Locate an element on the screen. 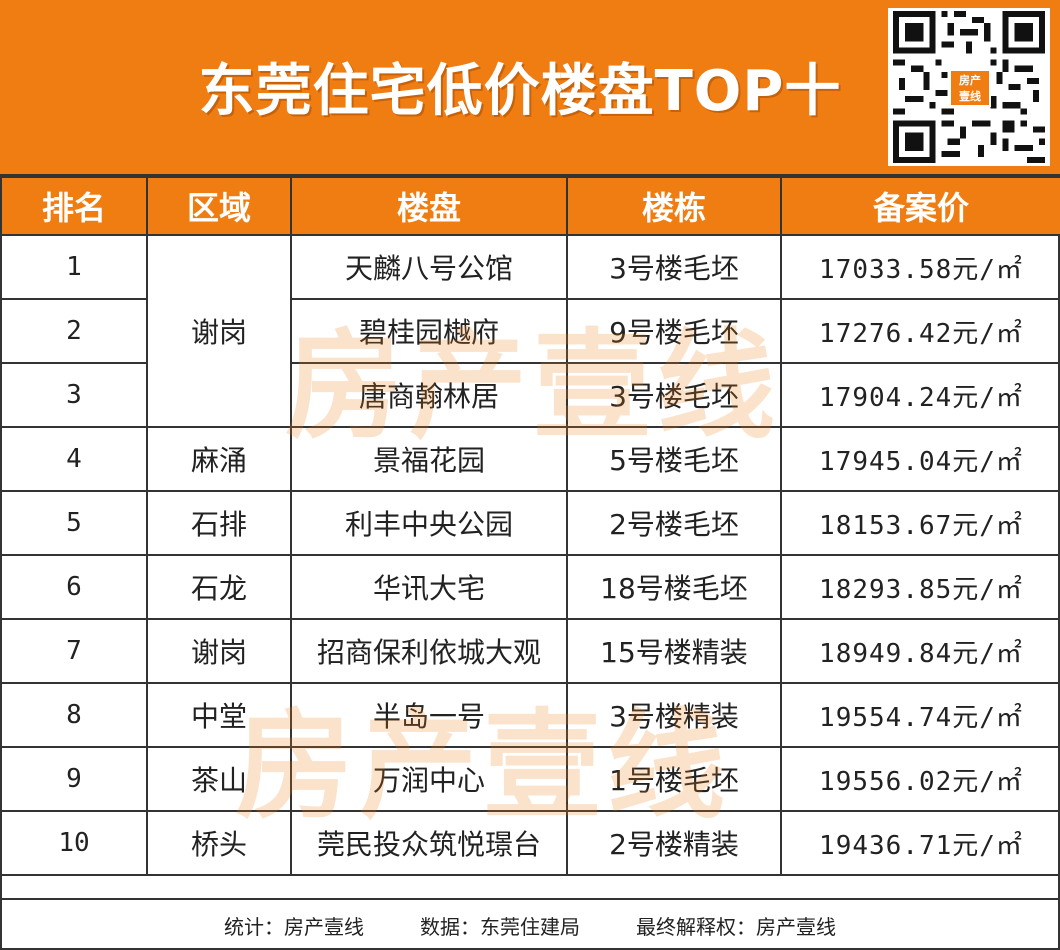  table-row: 8 中堂 半岛一号 3号楼精装 19554.74元/㎡ is located at coordinates (530, 715).